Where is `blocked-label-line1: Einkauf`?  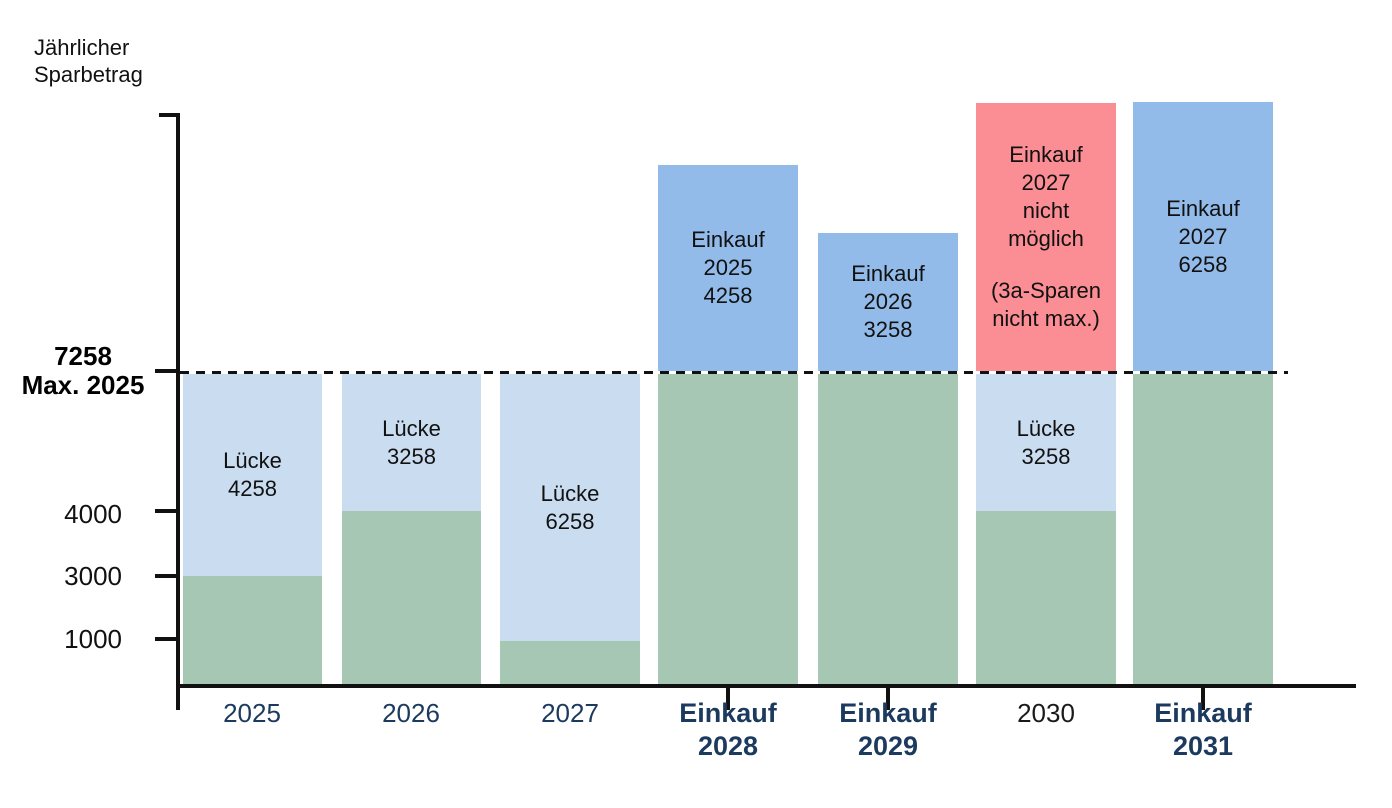 blocked-label-line1: Einkauf is located at coordinates (1046, 154).